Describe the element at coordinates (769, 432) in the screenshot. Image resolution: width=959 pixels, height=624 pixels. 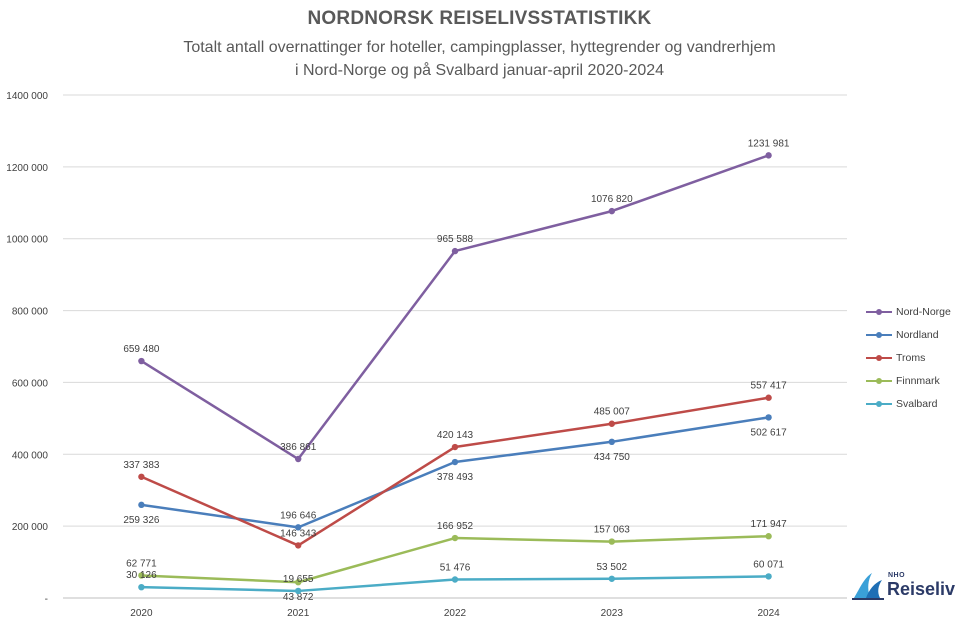
I see `data-label-nordland: 502 617` at that location.